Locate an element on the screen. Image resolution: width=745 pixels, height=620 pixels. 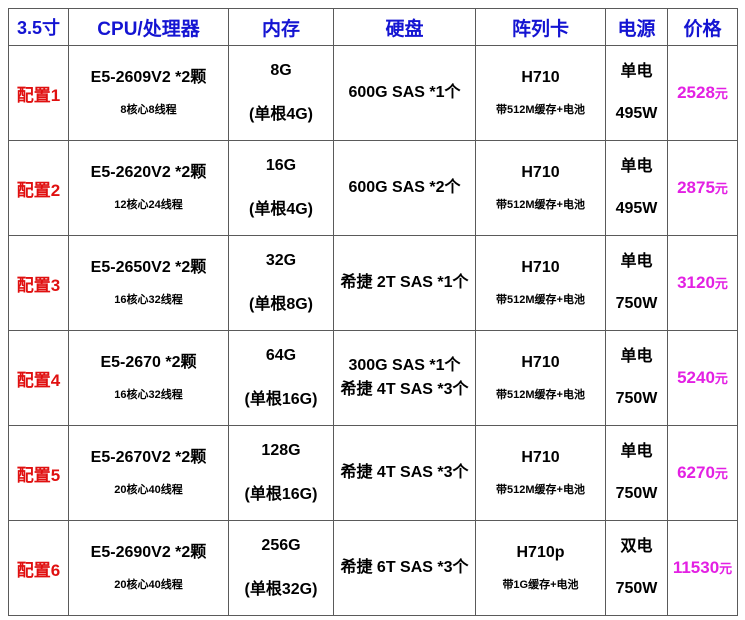
cell-content: E5-2620V2 *2颗 12核心24线程 is located at coordinates (148, 188).